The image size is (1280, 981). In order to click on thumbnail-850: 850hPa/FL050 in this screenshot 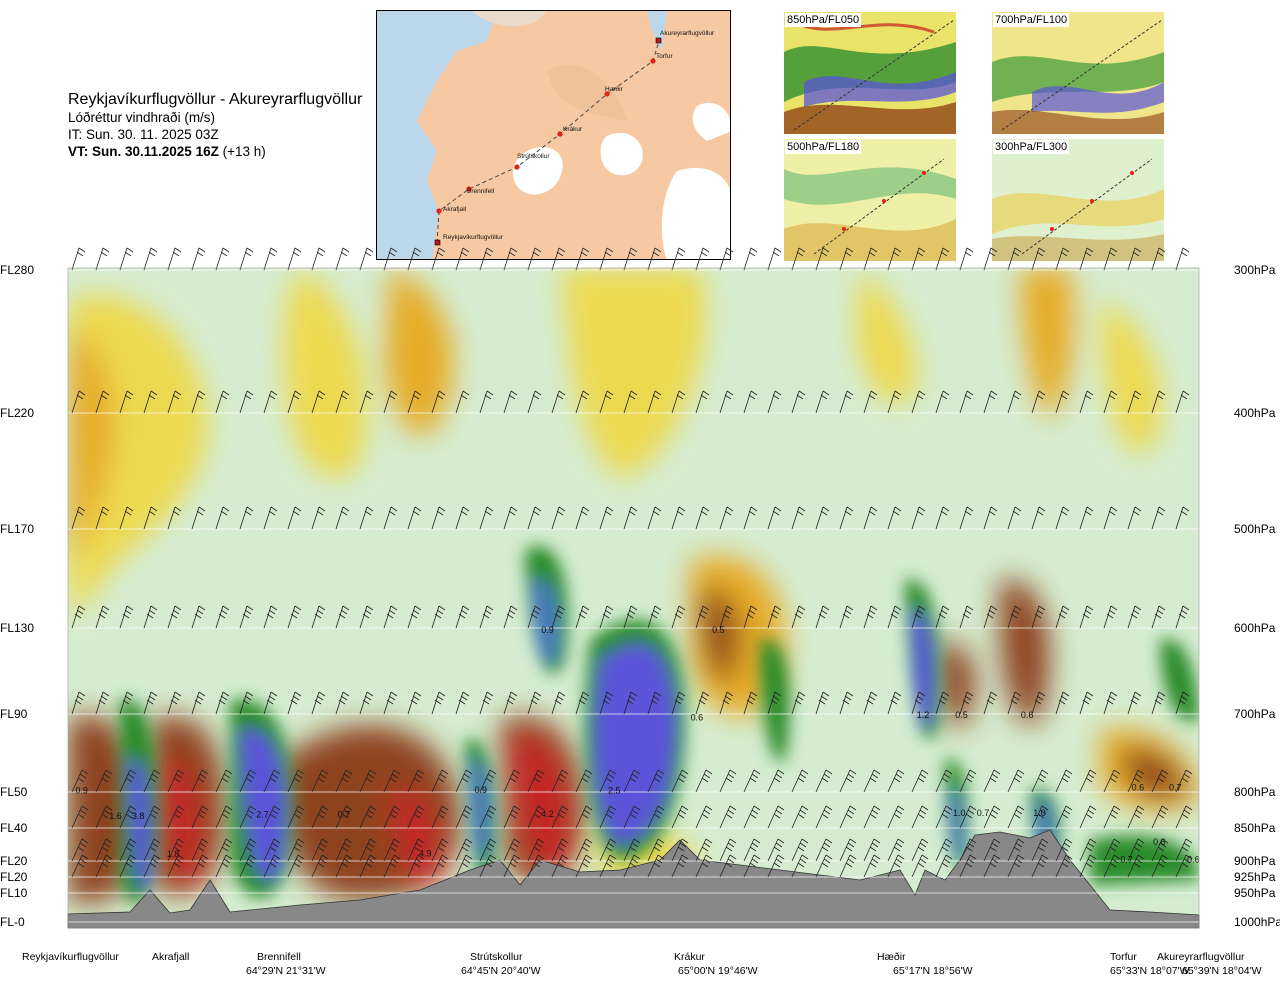, I will do `click(870, 73)`.